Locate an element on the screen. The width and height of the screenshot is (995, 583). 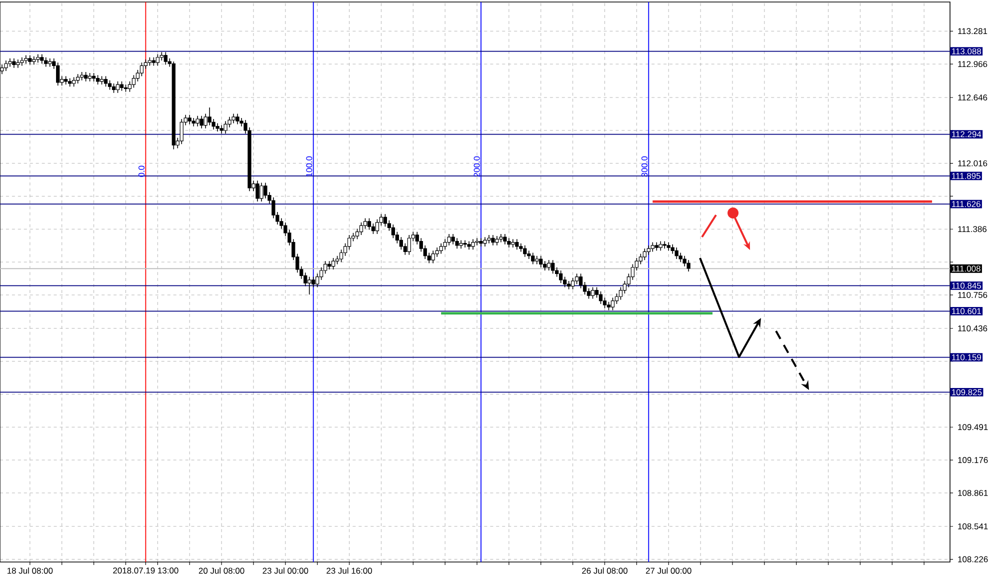
x-tick-label: 27 Jul 00:00 is located at coordinates (669, 571).